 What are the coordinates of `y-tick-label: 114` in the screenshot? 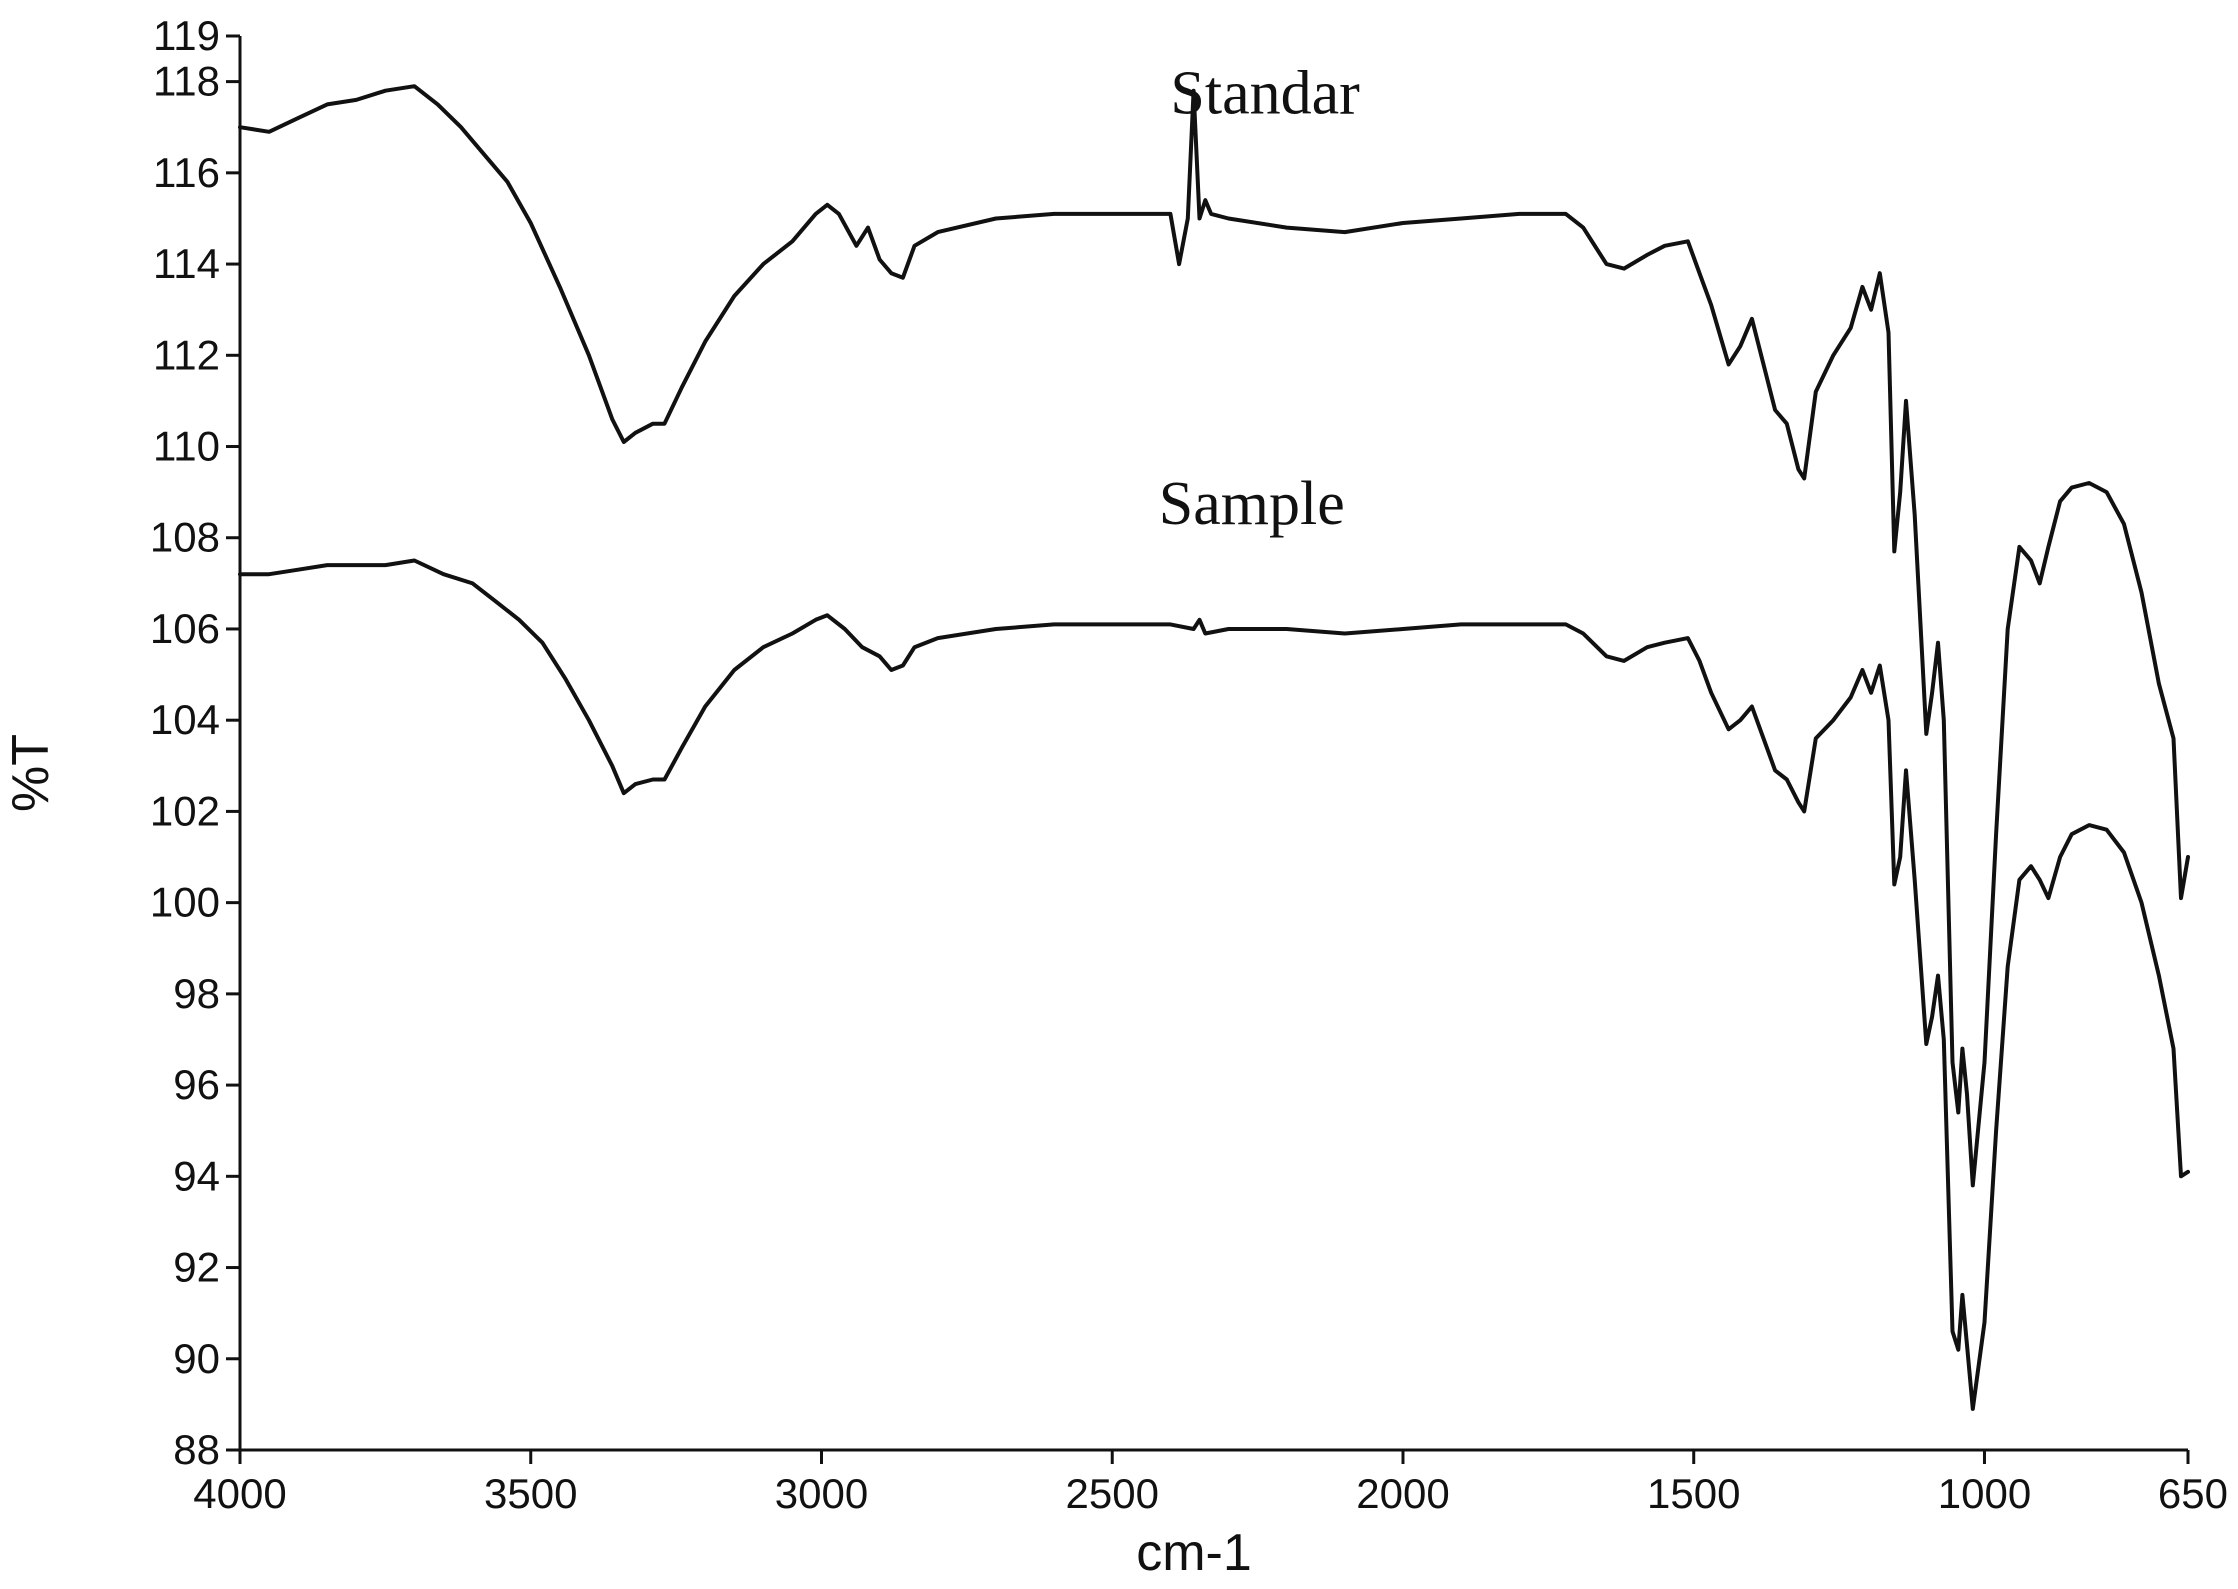 It's located at (186, 263).